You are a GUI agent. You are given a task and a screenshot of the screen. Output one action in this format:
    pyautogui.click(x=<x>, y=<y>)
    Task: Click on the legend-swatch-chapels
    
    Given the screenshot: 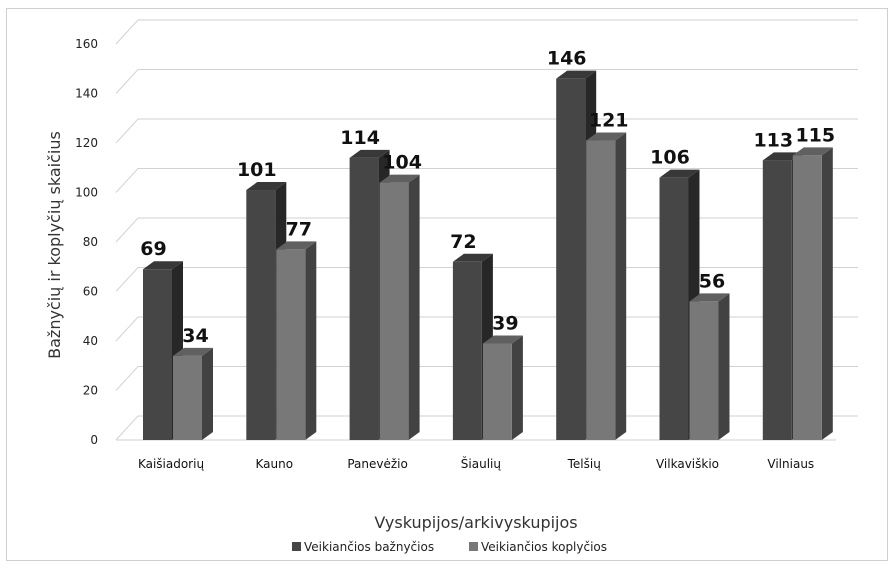 What is the action you would take?
    pyautogui.click(x=473, y=546)
    